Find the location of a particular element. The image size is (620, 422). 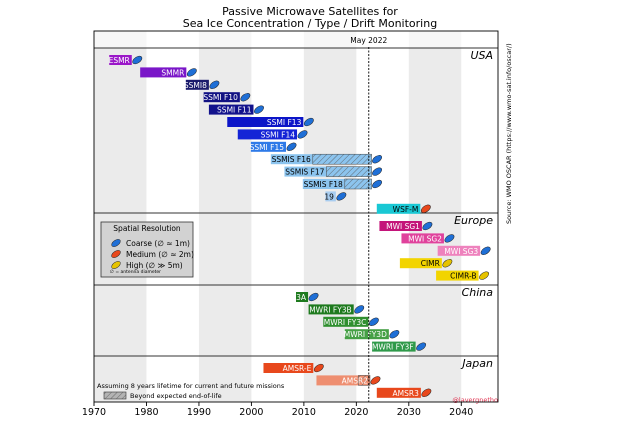

decade-band-1970 is located at coordinates (120, 216).